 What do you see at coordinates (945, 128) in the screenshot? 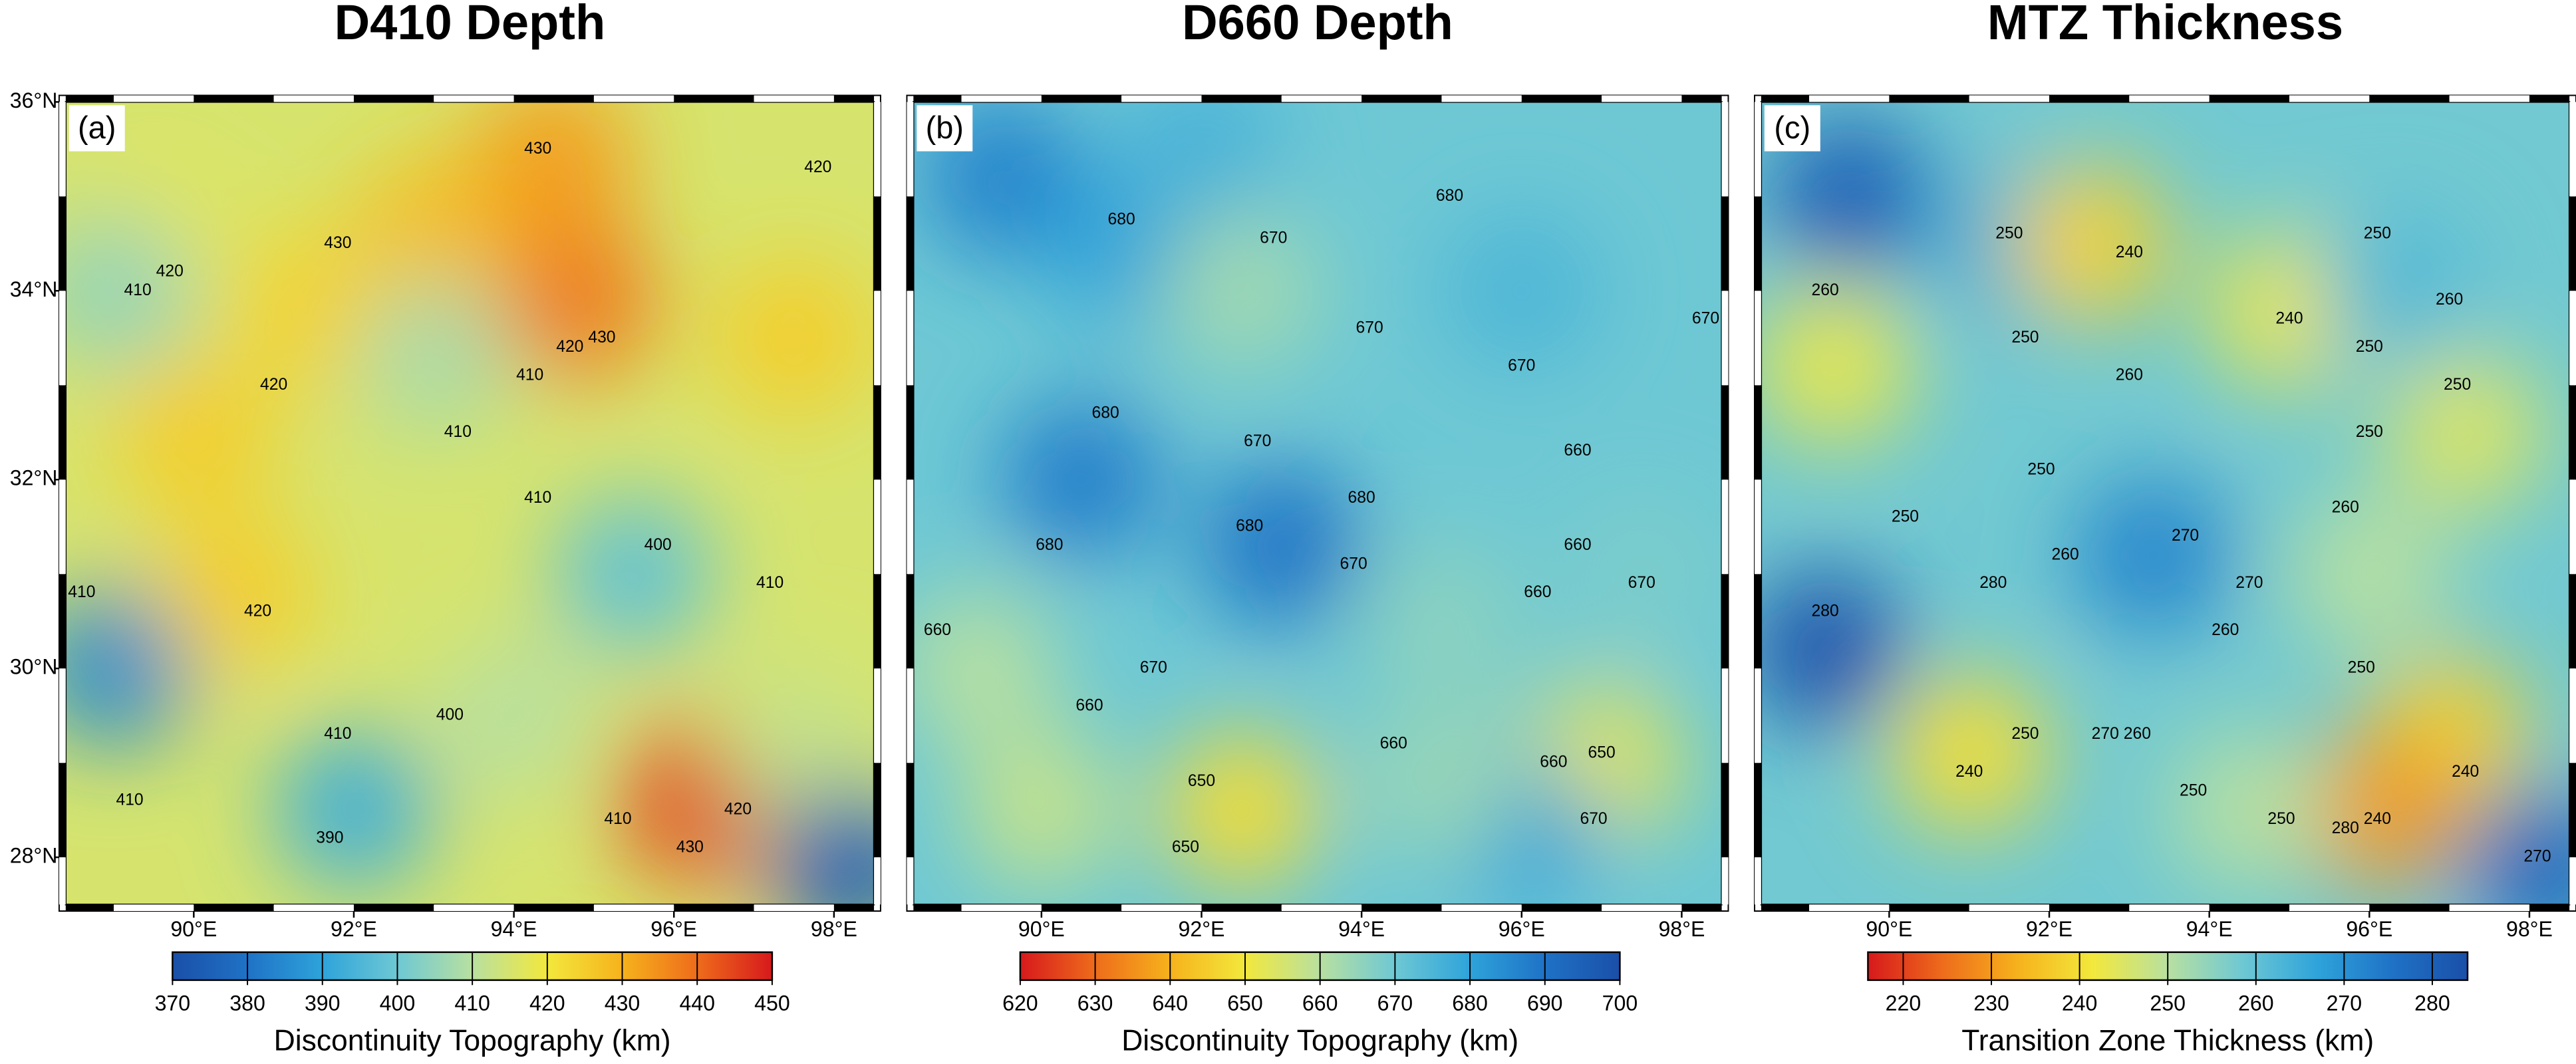
I see `panel-label-box` at bounding box center [945, 128].